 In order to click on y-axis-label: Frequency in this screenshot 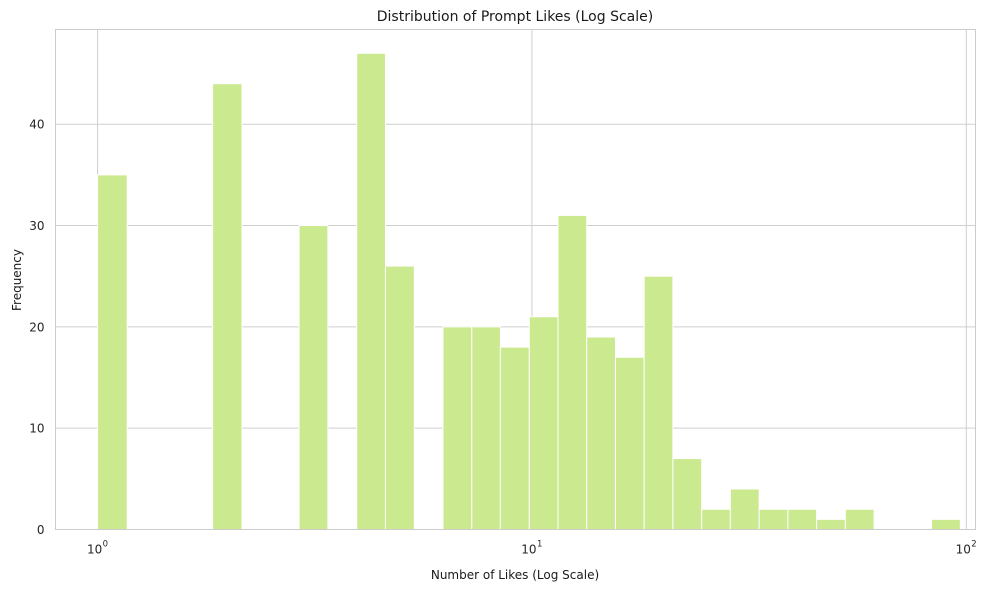, I will do `click(17, 280)`.